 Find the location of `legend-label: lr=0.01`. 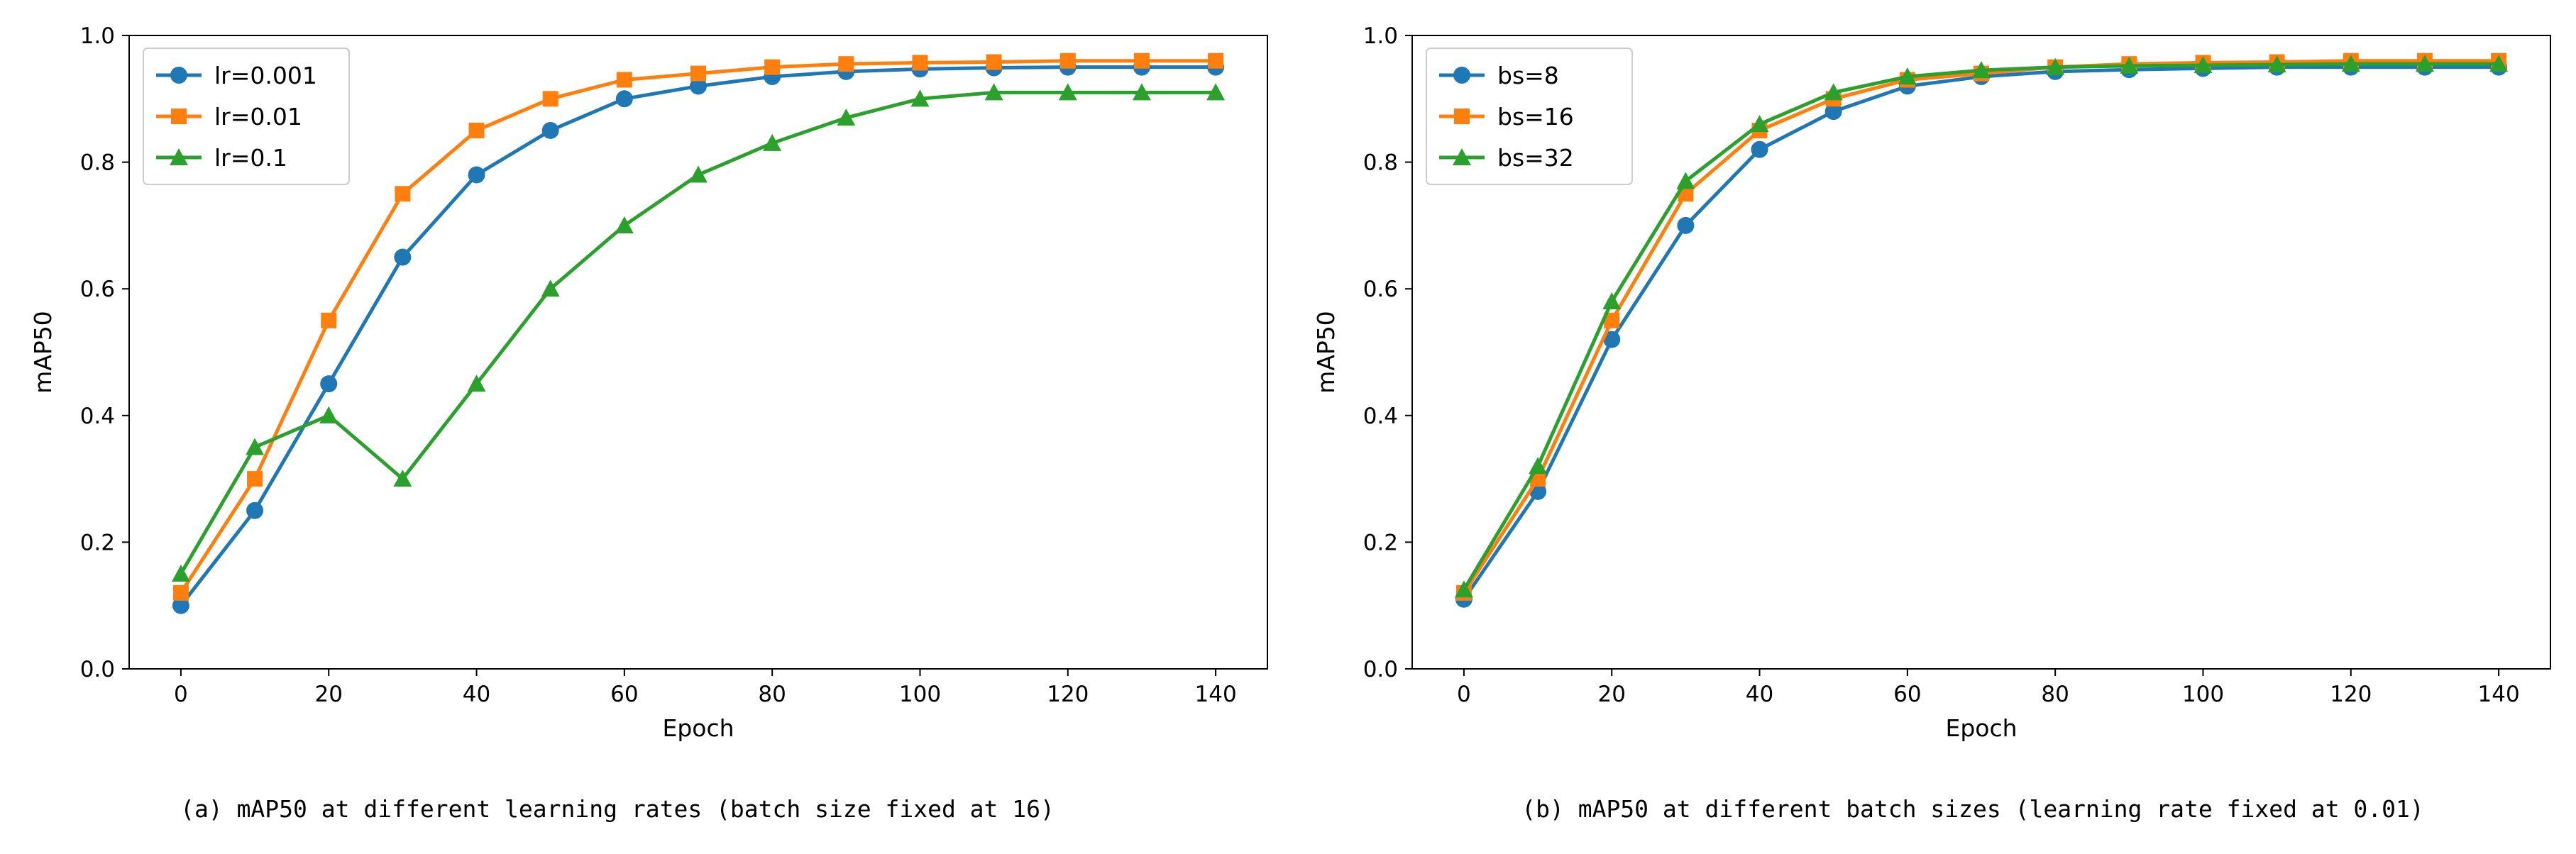

legend-label: lr=0.01 is located at coordinates (258, 117).